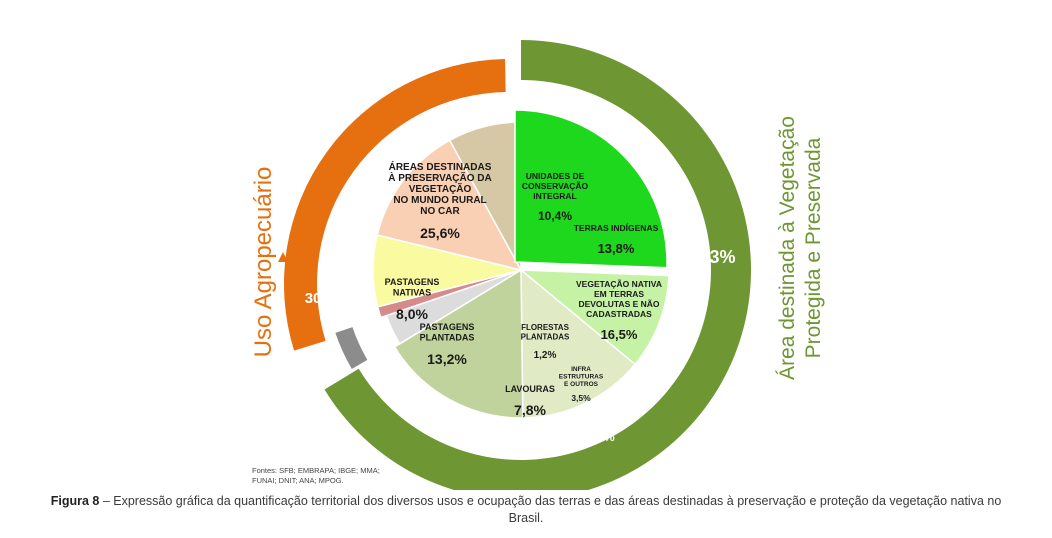  Describe the element at coordinates (298, 480) in the screenshot. I see `source-line-2: FUNAI; DNIT; ANA; MPOG.` at that location.